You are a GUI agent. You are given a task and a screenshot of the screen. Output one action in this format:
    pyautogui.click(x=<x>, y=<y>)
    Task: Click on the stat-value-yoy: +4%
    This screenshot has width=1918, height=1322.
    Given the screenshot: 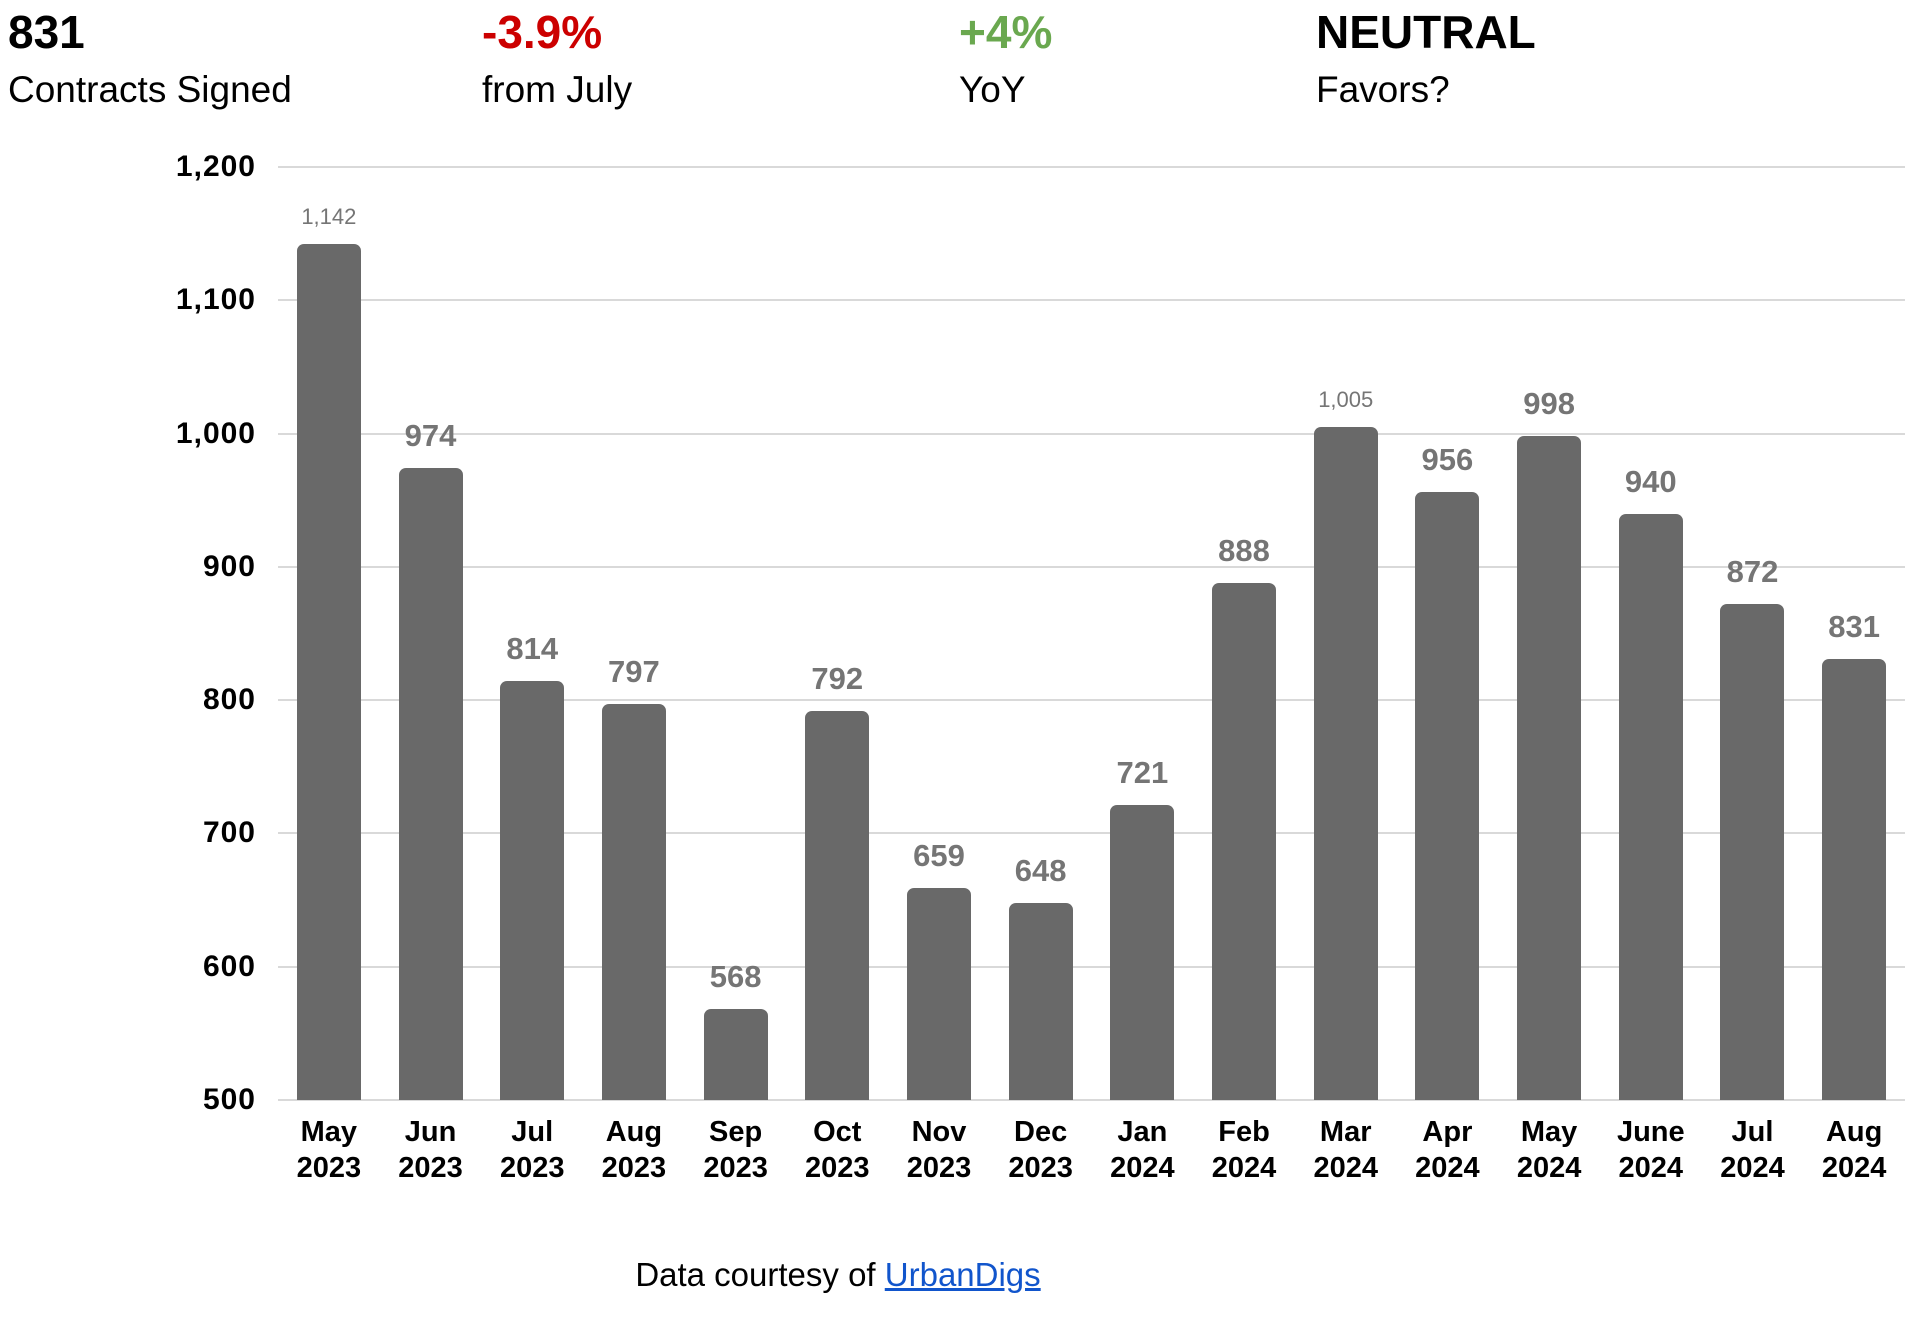 What is the action you would take?
    pyautogui.click(x=1006, y=32)
    